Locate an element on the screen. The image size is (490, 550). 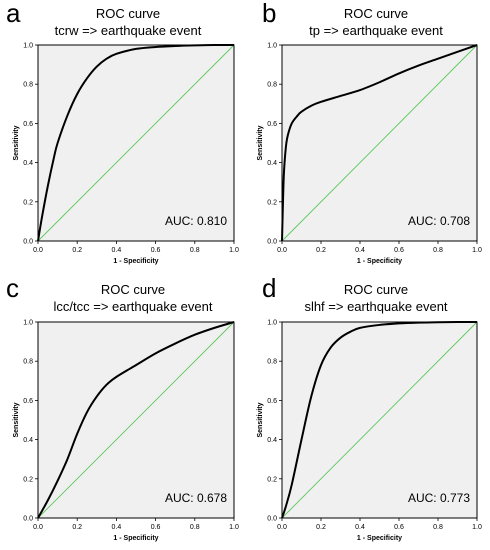
panel-a-y-tick-label: 0.4 is located at coordinates (28, 163).